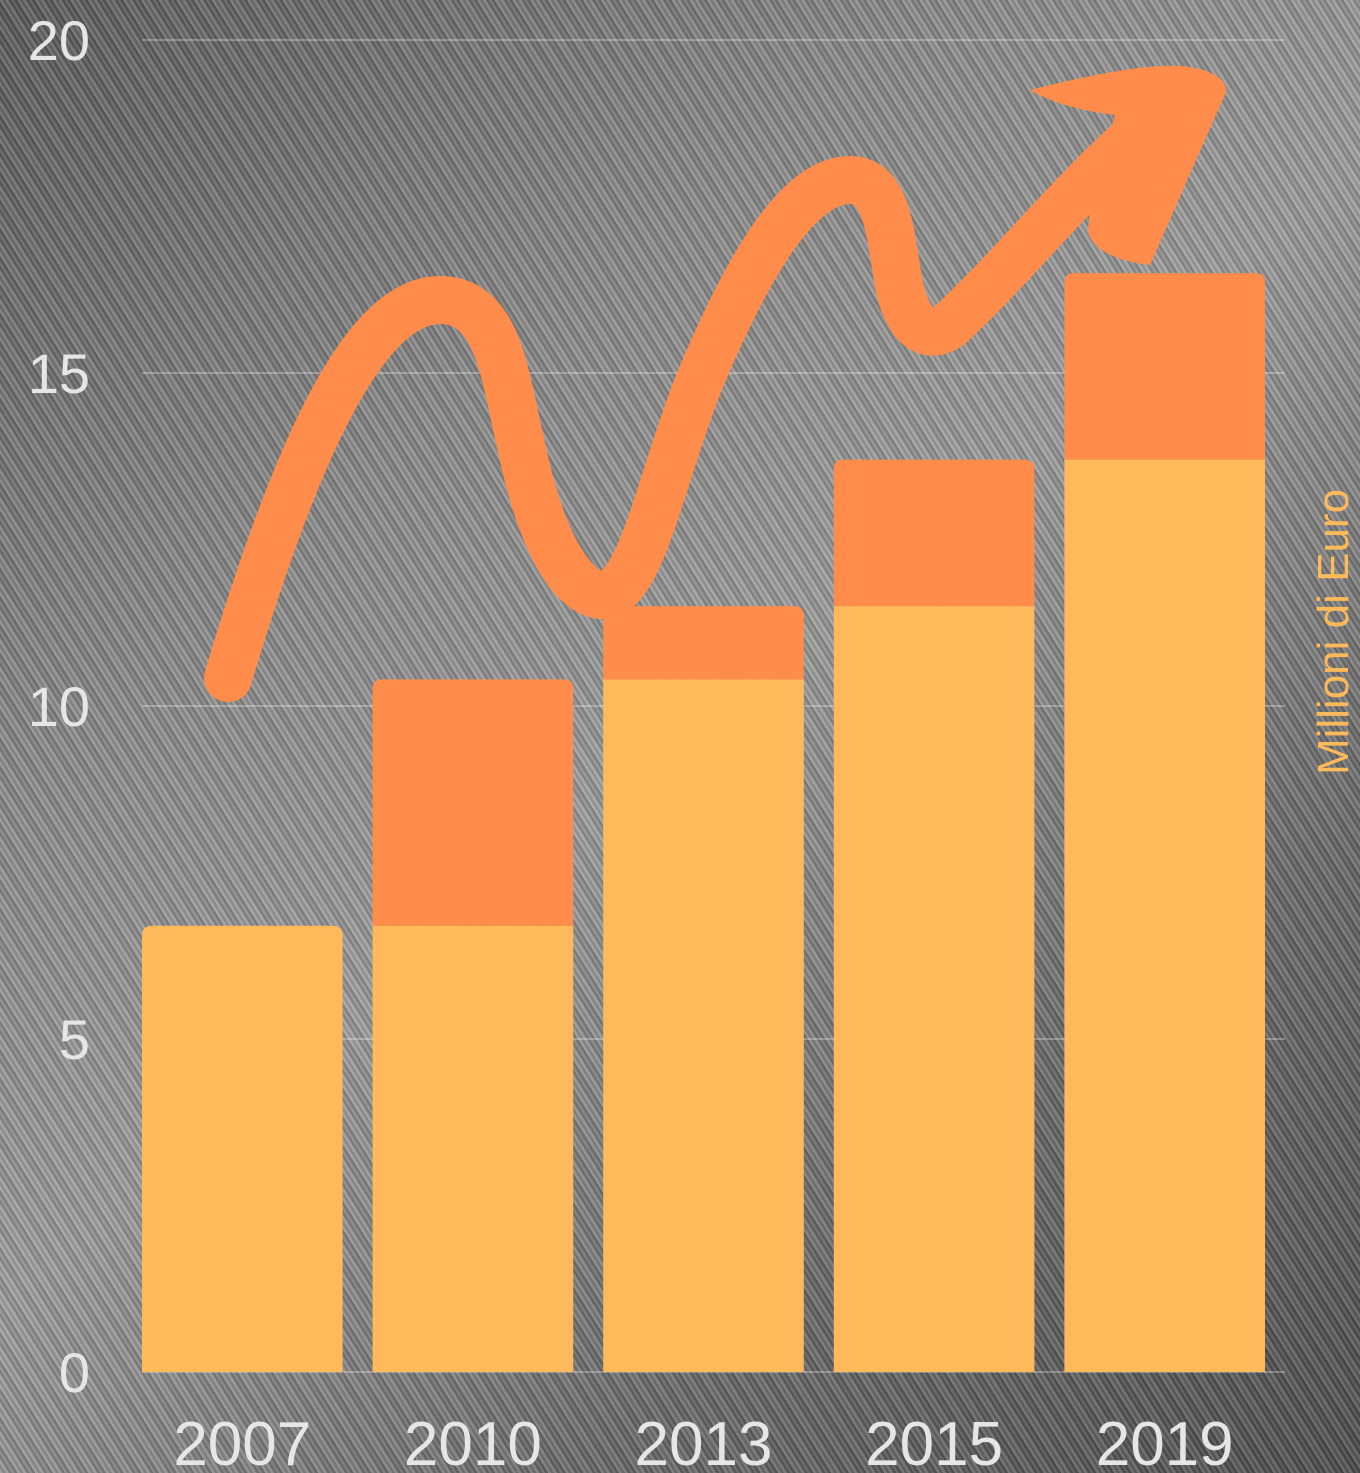 The image size is (1360, 1473). I want to click on trend-arrow-head-icon, so click(1128, 165).